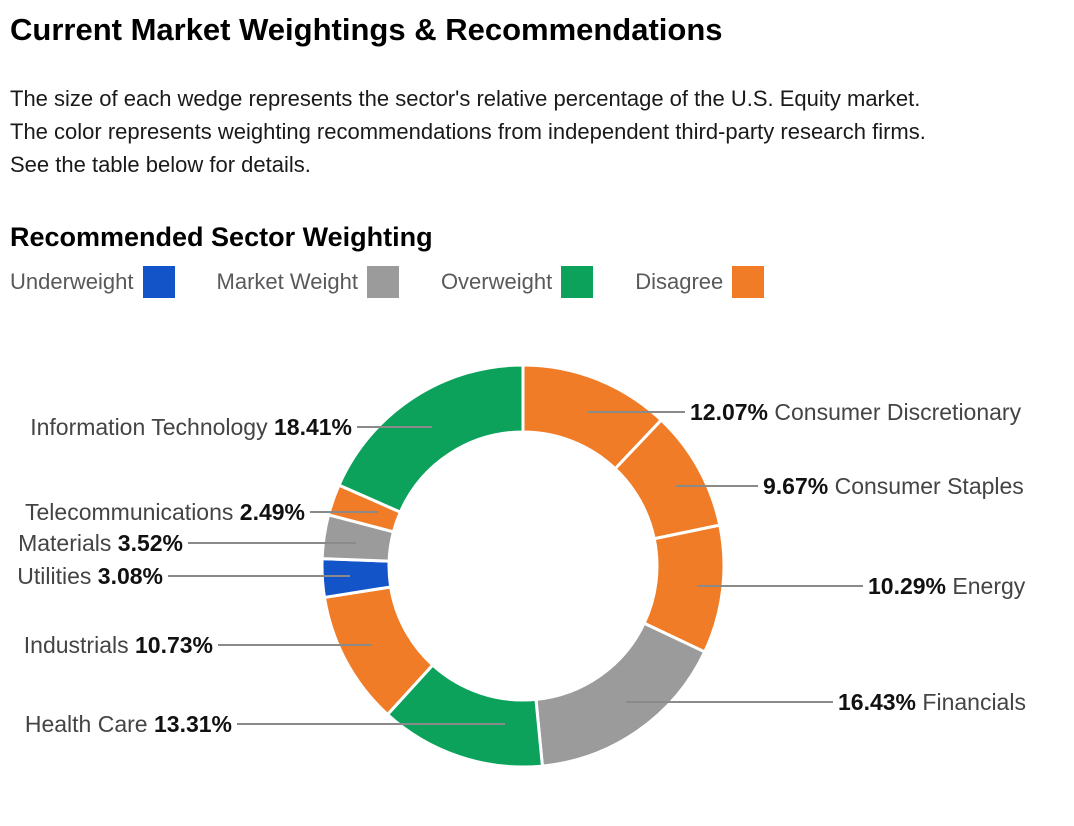 This screenshot has width=1074, height=826. Describe the element at coordinates (165, 512) in the screenshot. I see `slice-label-telecommunications: Telecommunications 2.49%` at that location.